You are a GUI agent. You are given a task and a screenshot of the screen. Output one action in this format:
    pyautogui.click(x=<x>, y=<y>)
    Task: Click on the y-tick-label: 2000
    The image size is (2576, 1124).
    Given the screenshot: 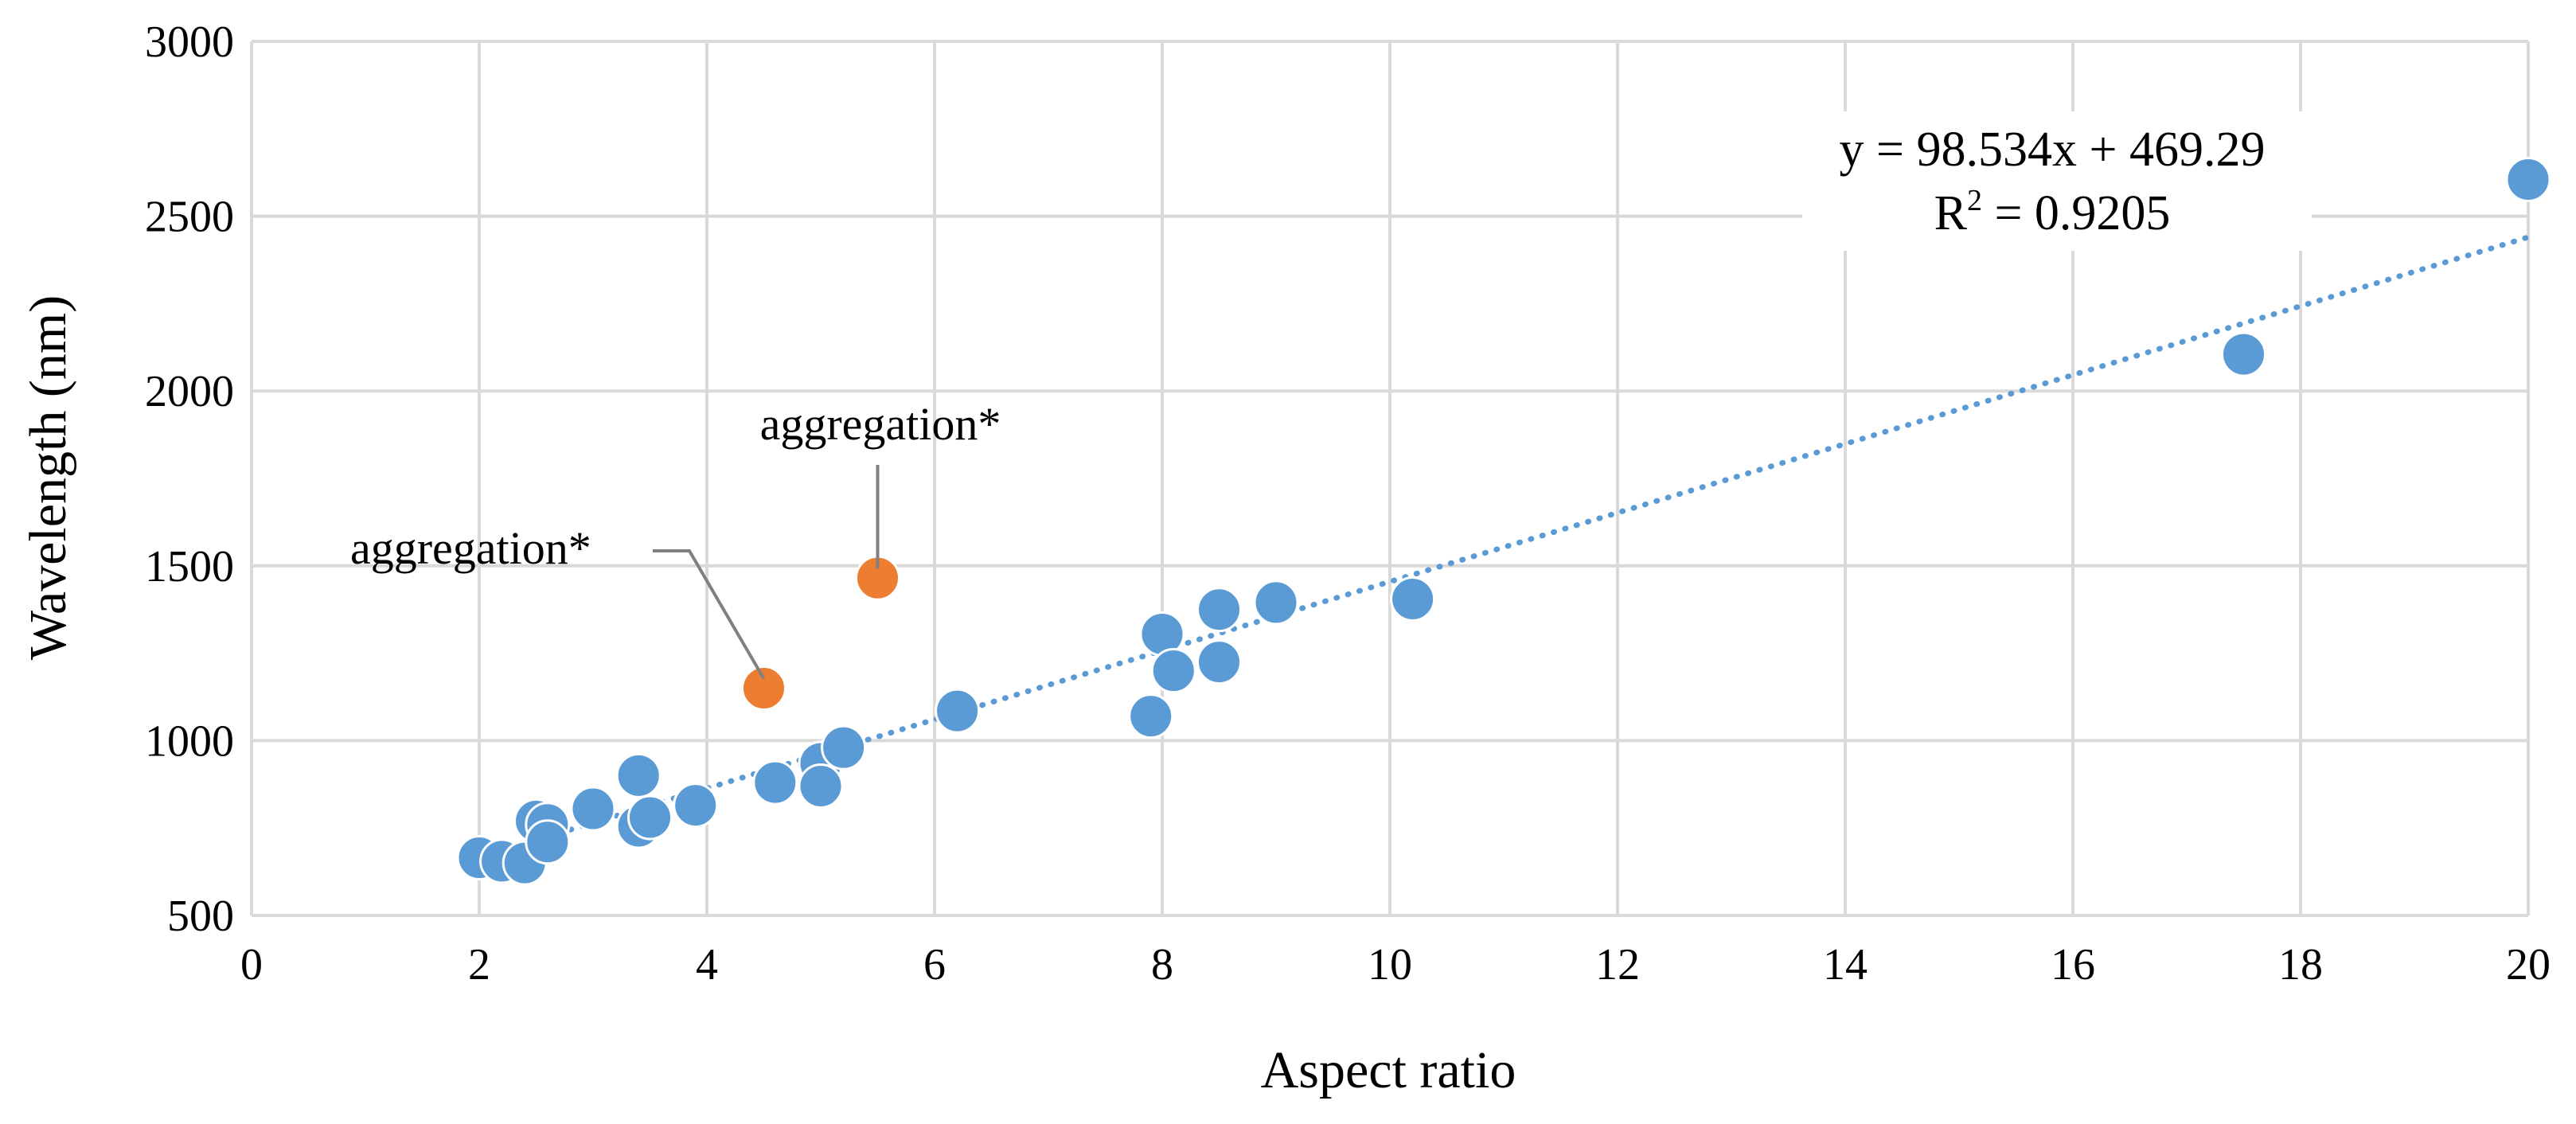 What is the action you would take?
    pyautogui.click(x=189, y=391)
    